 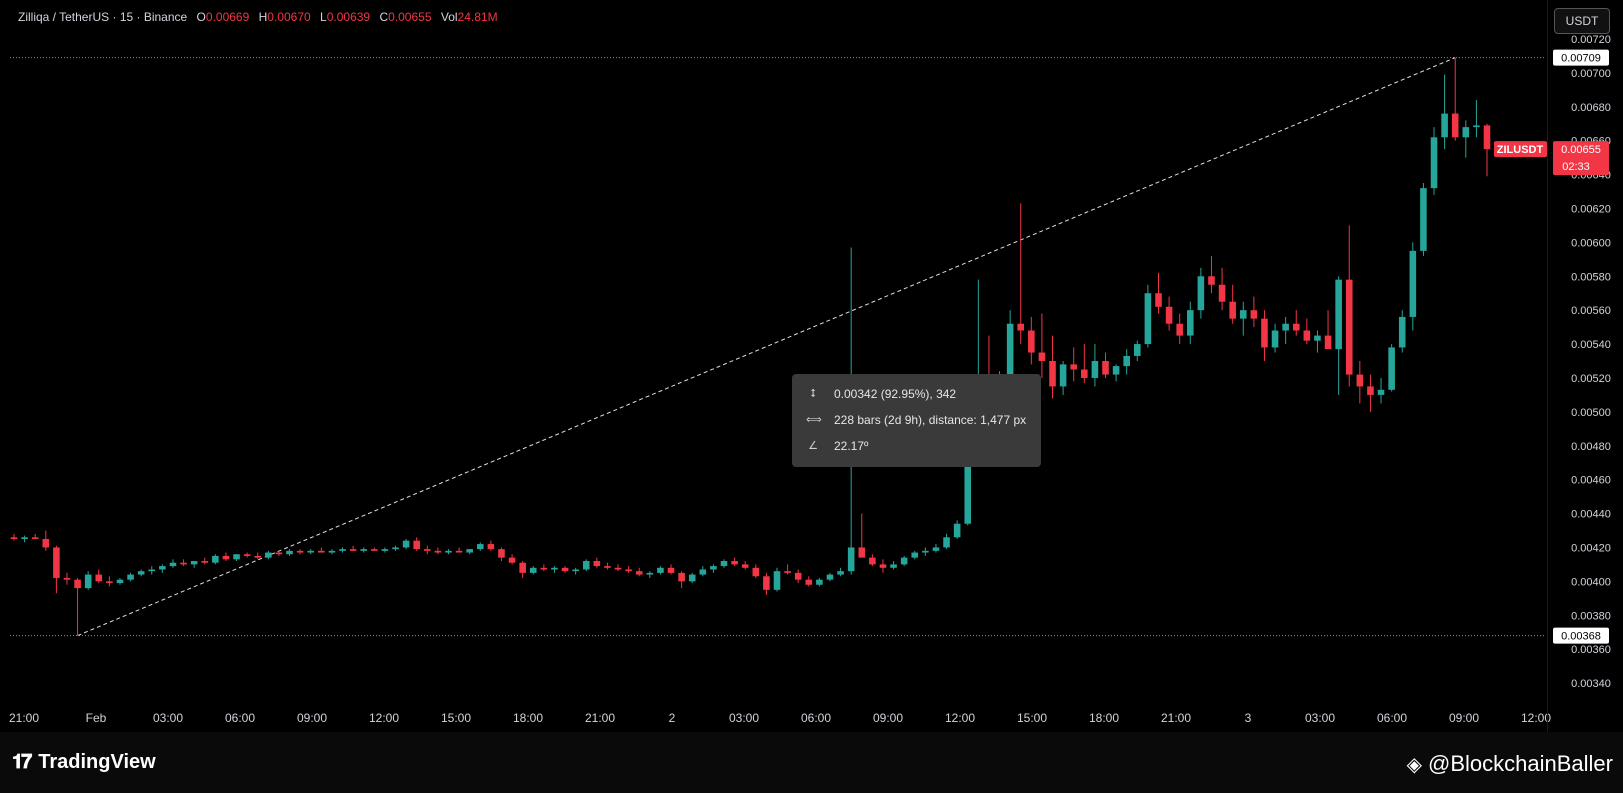 I want to click on x-tick-label: 21:00, so click(x=1176, y=718).